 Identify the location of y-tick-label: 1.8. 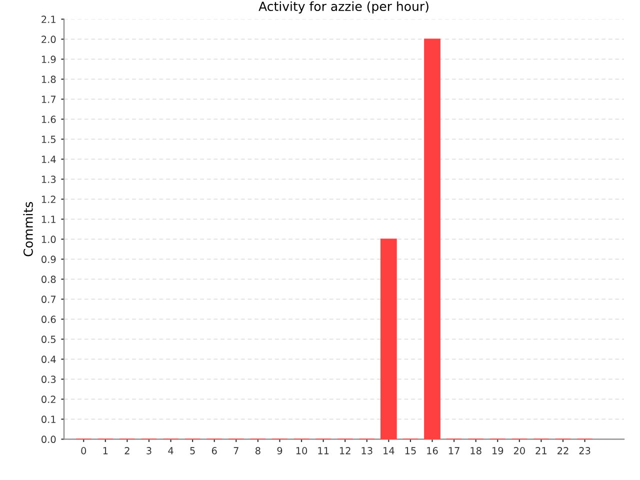
(49, 80).